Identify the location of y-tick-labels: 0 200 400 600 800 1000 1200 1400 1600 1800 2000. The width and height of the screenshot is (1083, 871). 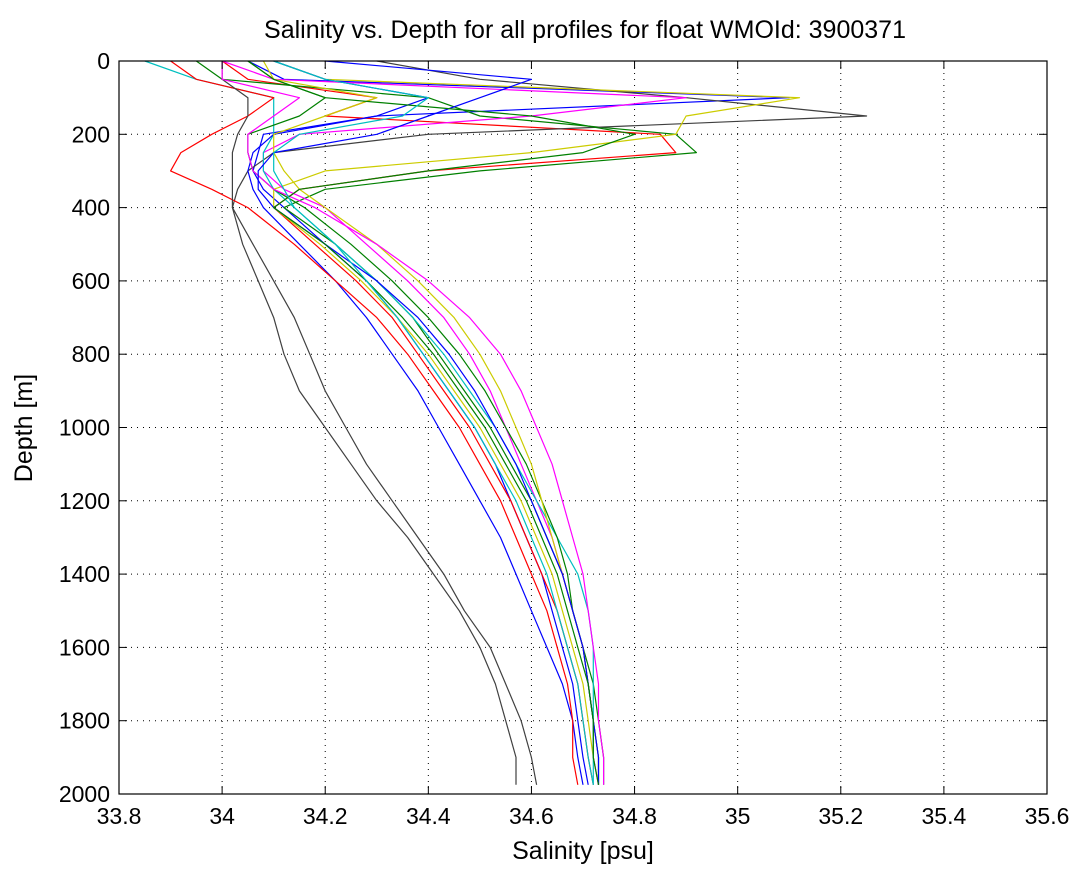
(84, 427).